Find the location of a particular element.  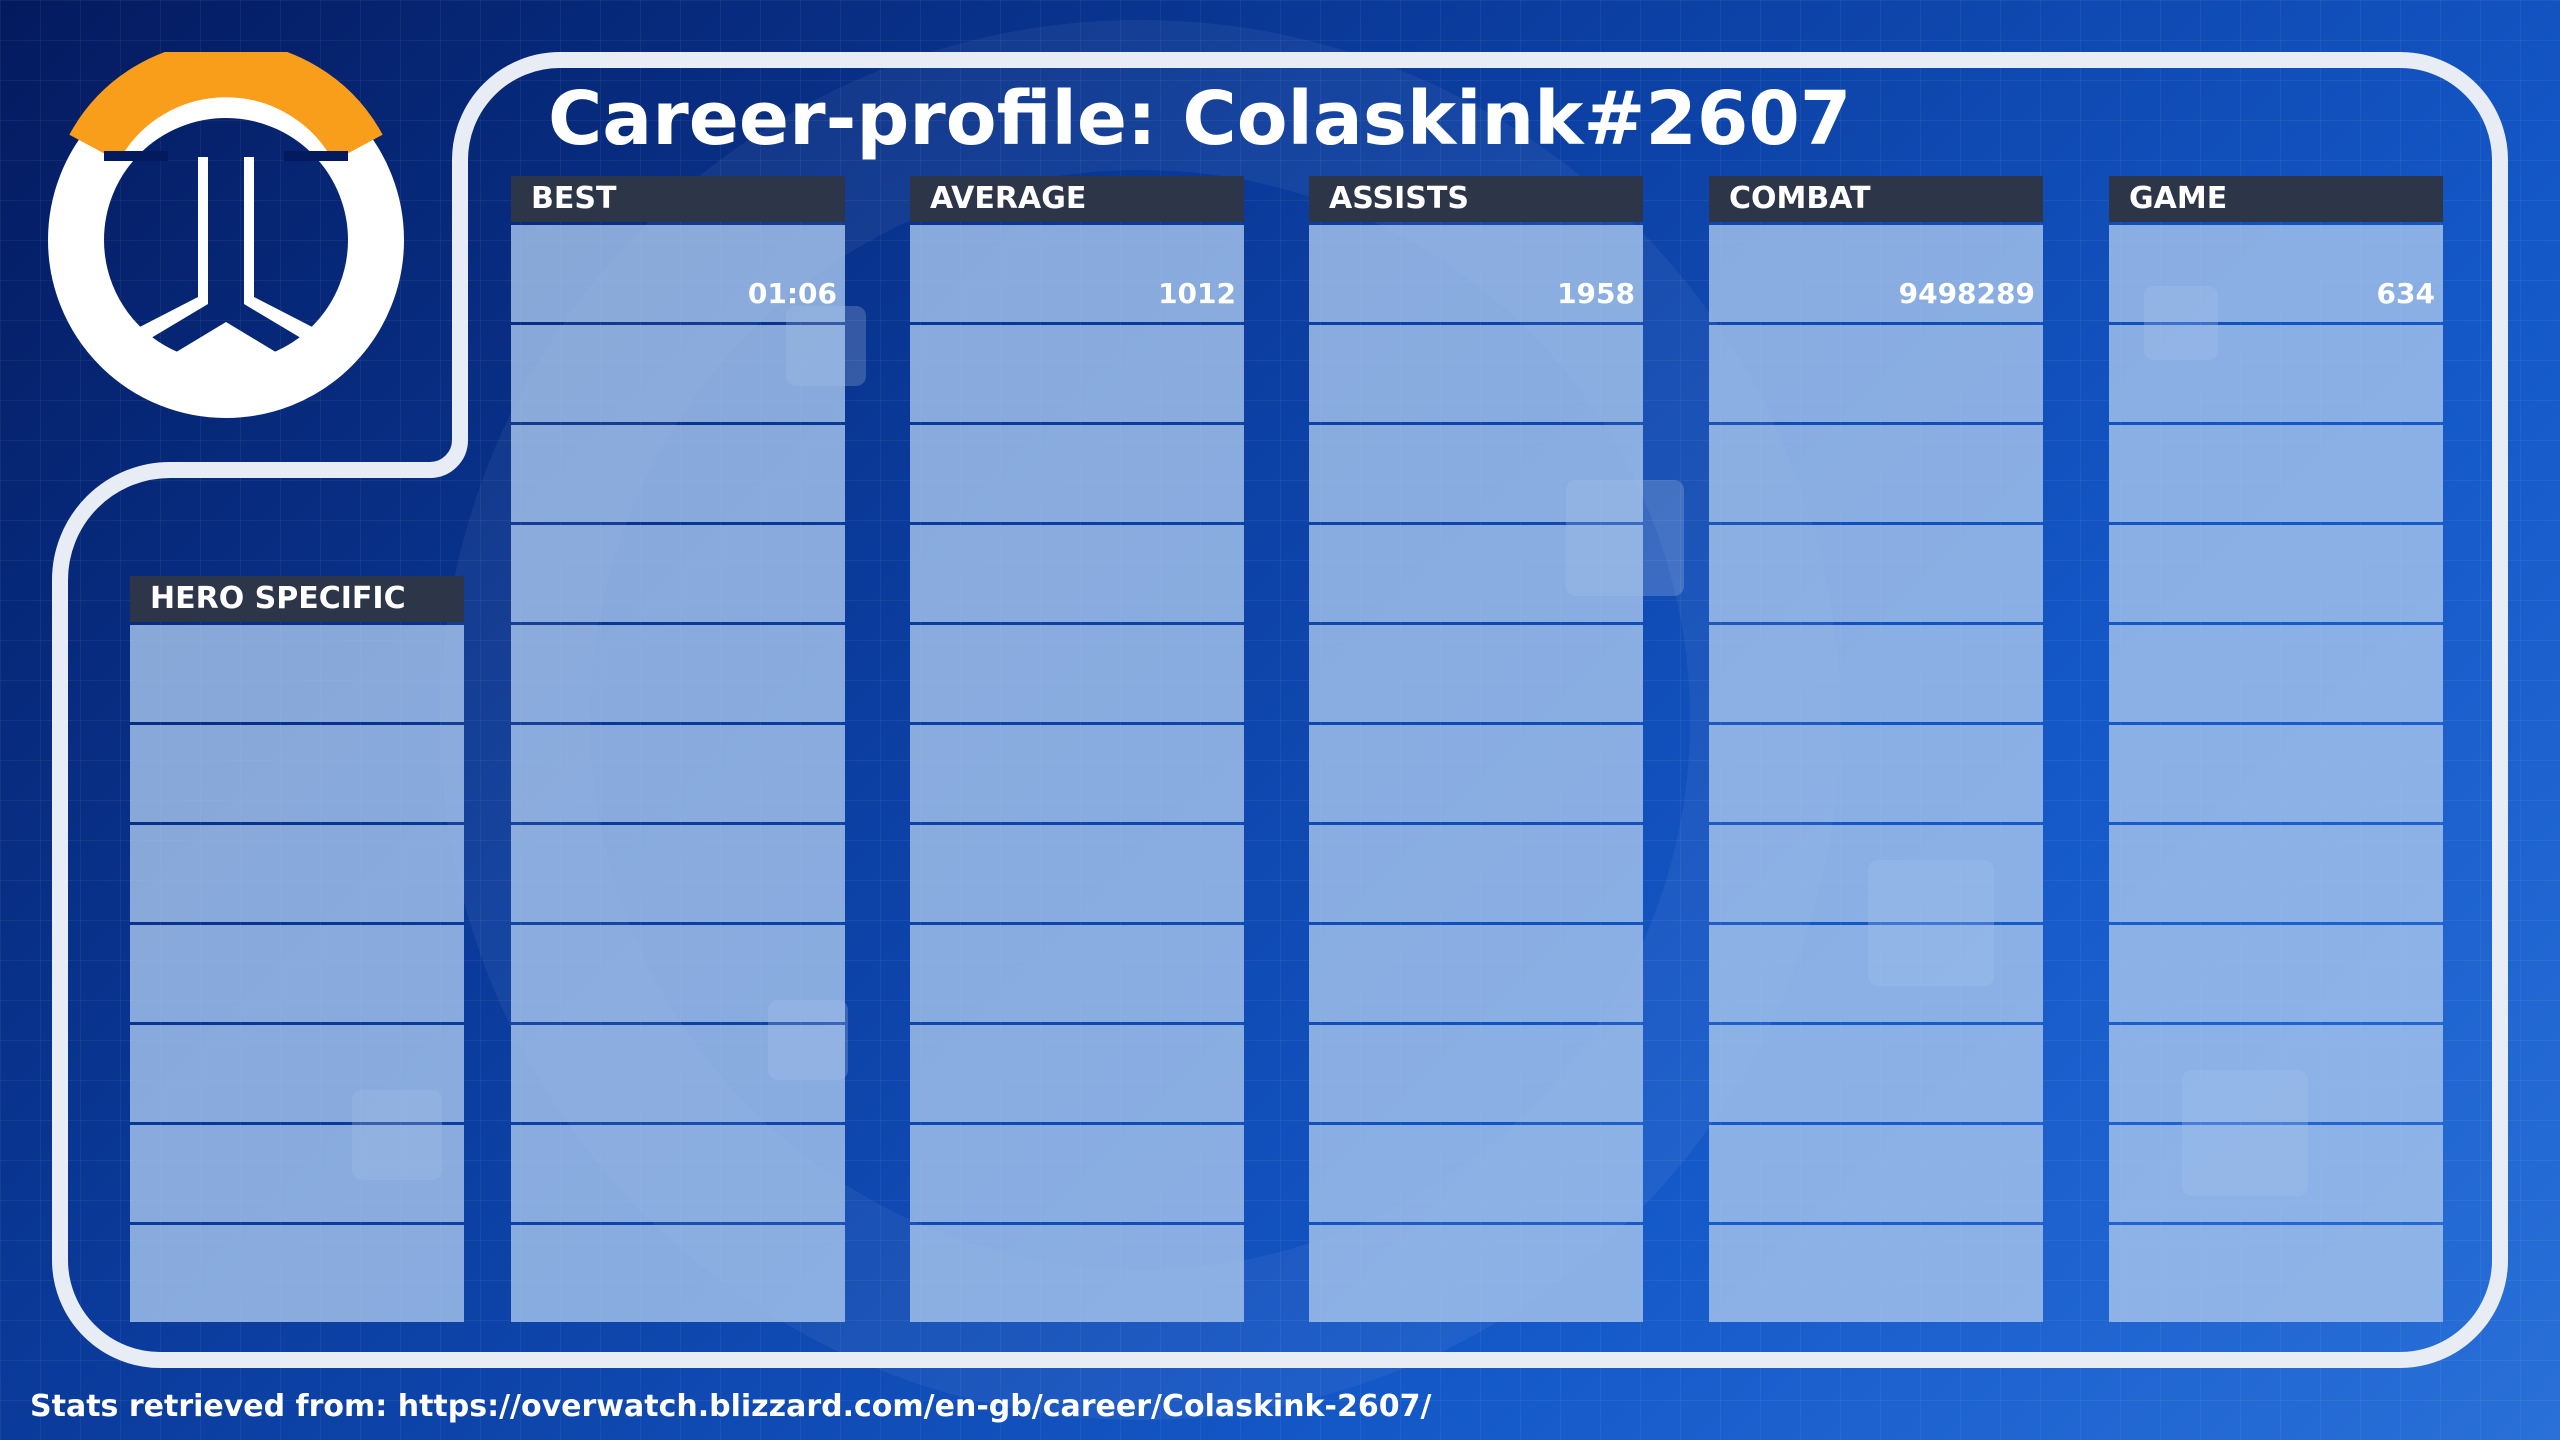

average-value: 1012 is located at coordinates (1197, 293).